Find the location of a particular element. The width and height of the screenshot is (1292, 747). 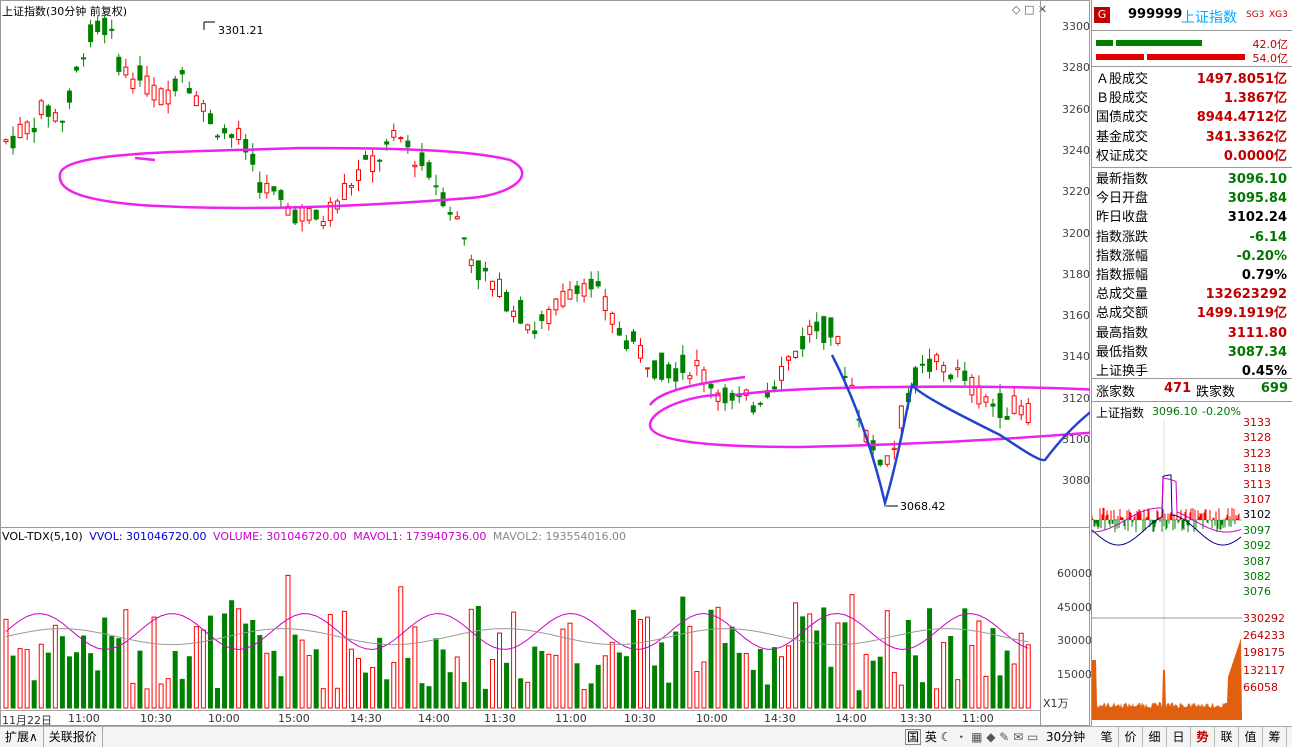

price-tick: 3180 is located at coordinates (1076, 274).